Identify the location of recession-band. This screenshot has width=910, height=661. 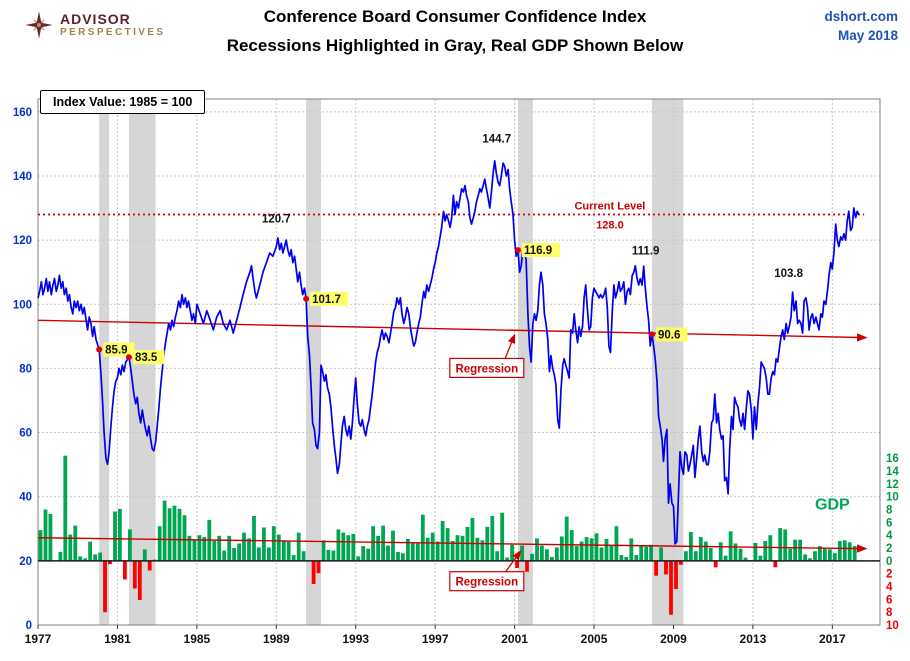
(525, 362).